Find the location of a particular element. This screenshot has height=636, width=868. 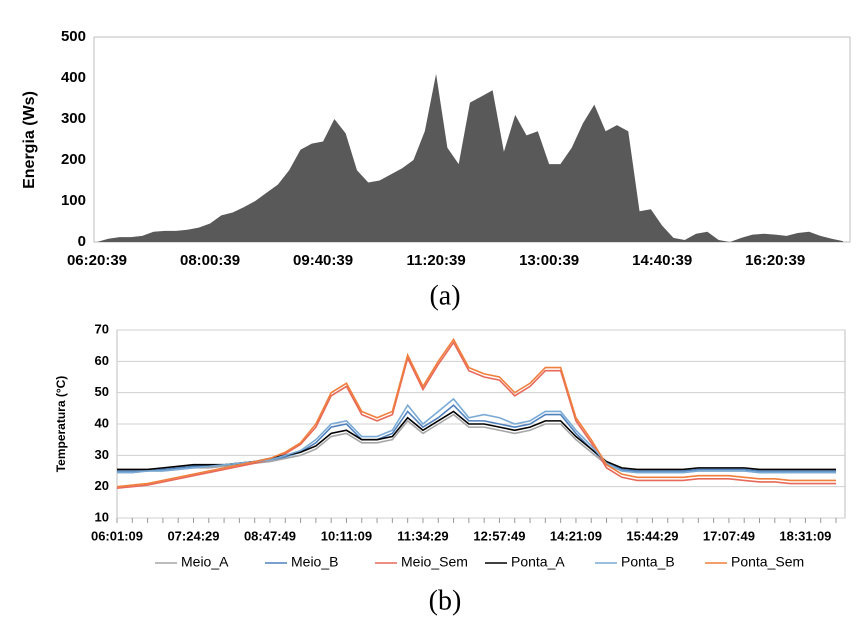

y-tick-label: 200 is located at coordinates (73, 159).